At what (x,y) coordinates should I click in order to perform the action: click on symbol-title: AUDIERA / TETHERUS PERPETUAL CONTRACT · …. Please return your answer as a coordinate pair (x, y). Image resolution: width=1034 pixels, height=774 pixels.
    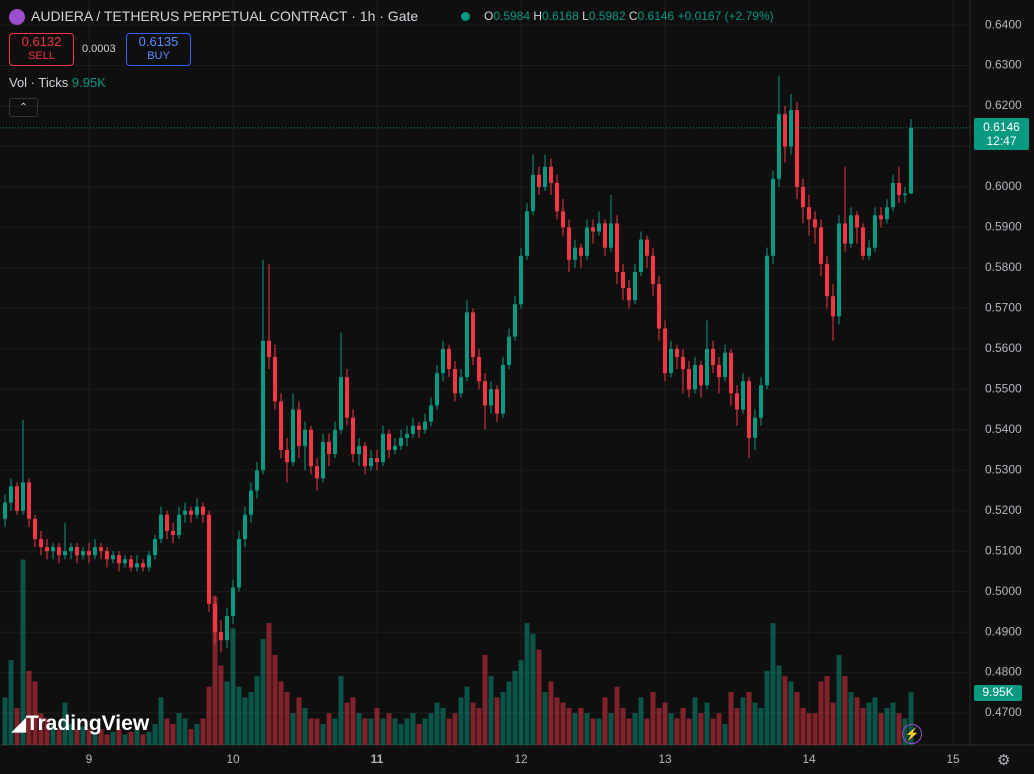
    Looking at the image, I should click on (225, 16).